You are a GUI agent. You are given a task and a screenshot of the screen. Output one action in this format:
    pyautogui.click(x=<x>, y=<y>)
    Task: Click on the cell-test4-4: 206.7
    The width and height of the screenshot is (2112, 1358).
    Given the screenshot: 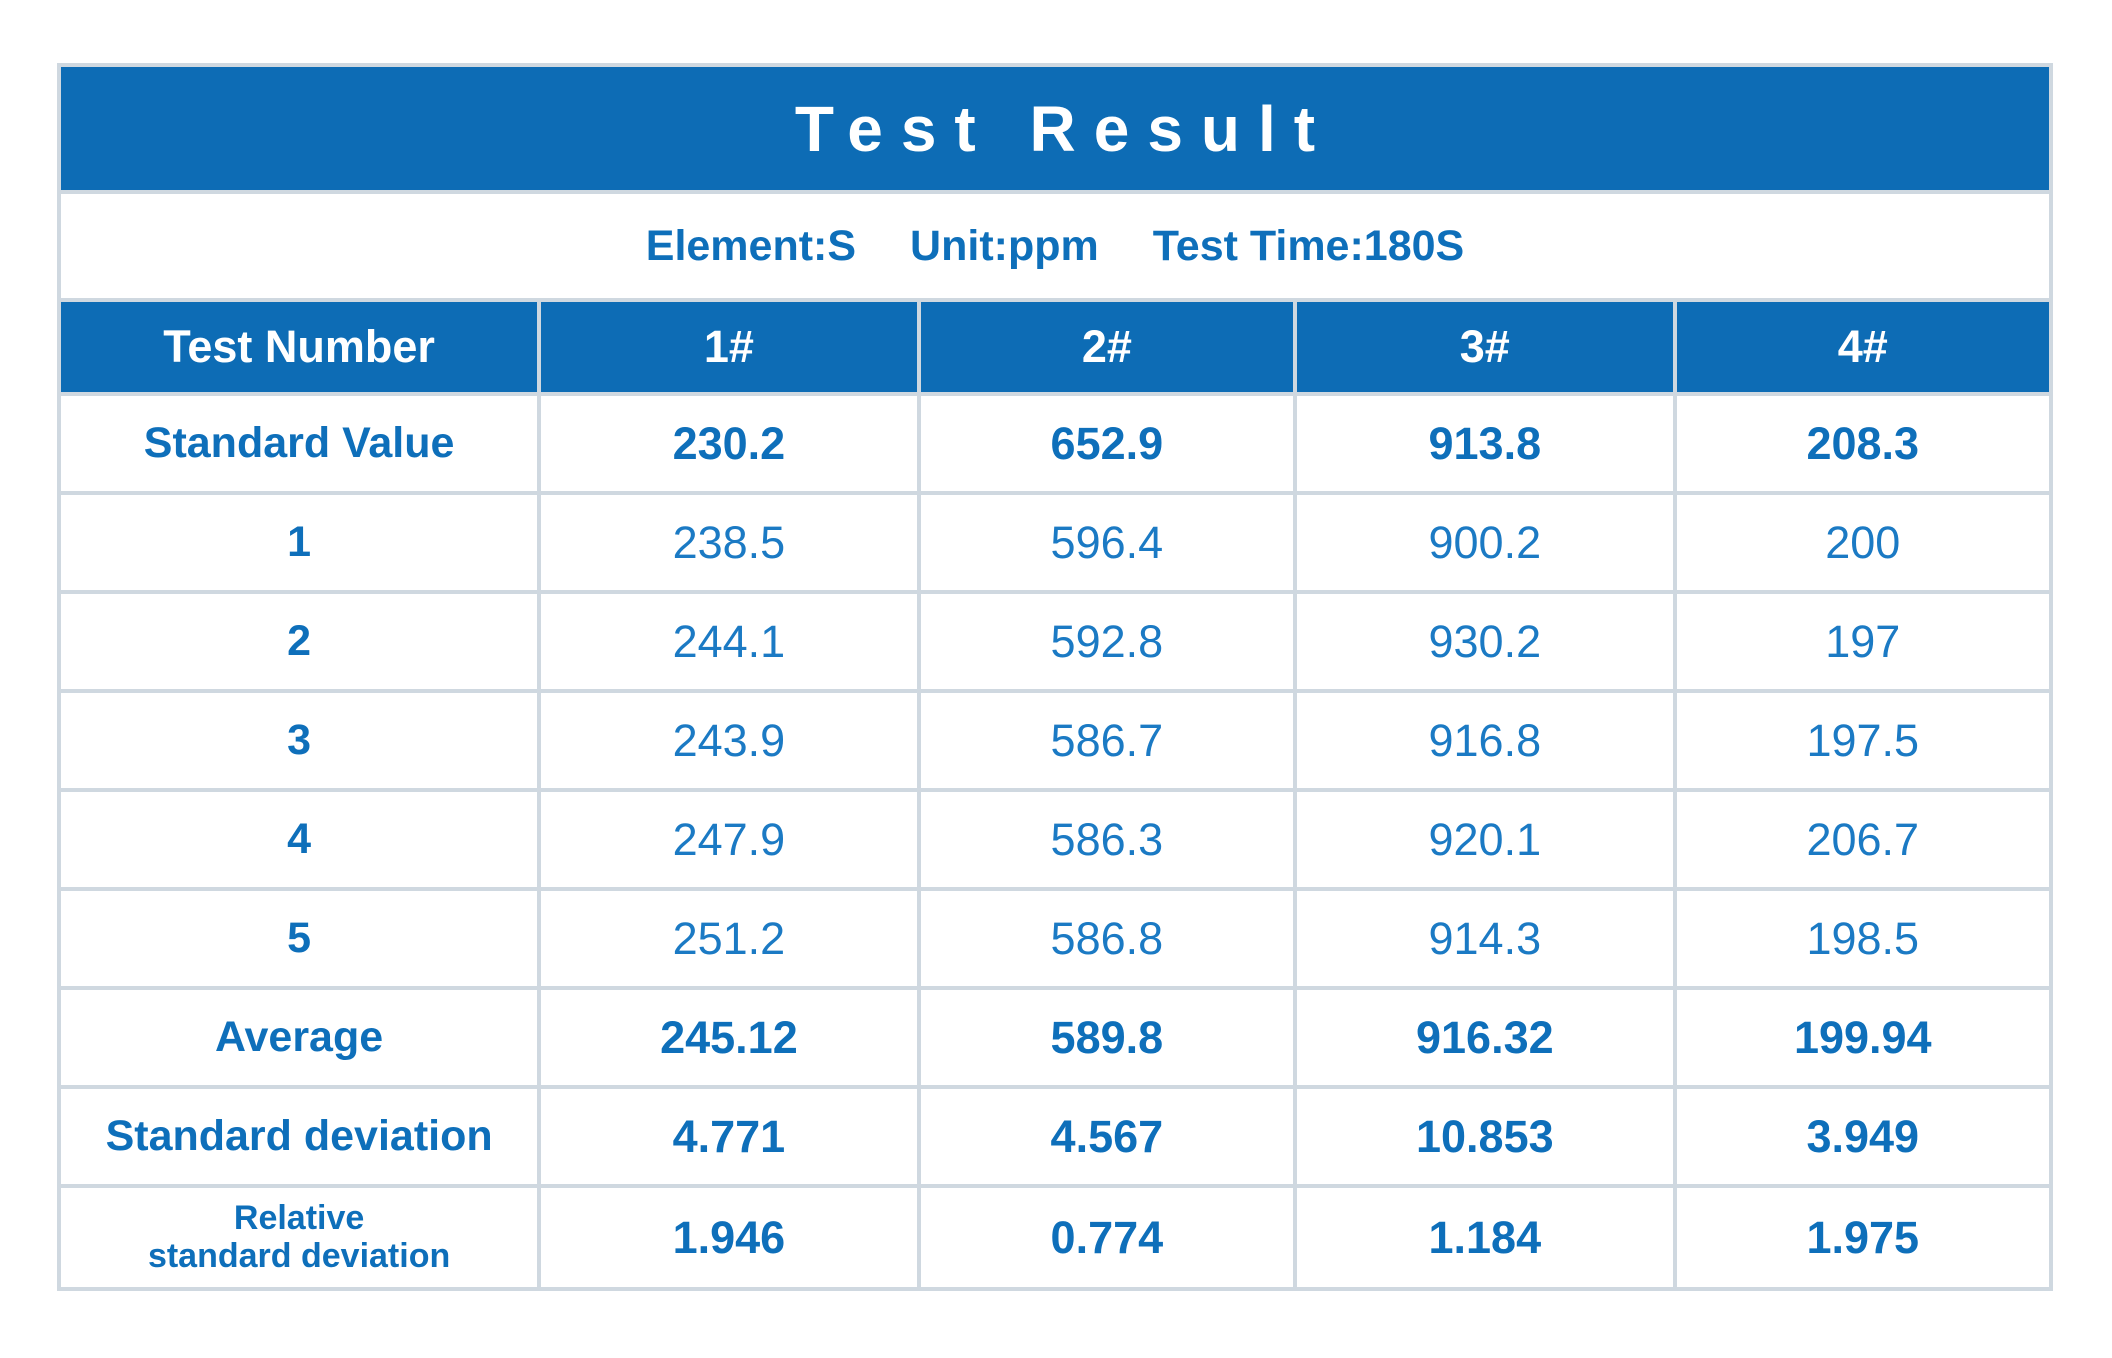 What is the action you would take?
    pyautogui.click(x=1862, y=839)
    